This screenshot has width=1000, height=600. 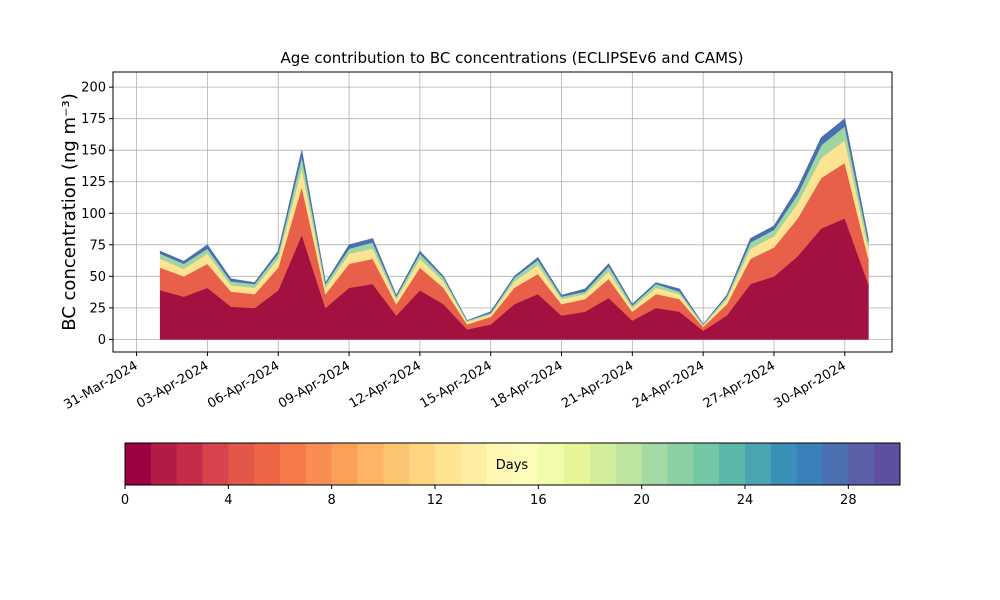 What do you see at coordinates (172, 384) in the screenshot?
I see `x-tick-label: 03-Apr-2024` at bounding box center [172, 384].